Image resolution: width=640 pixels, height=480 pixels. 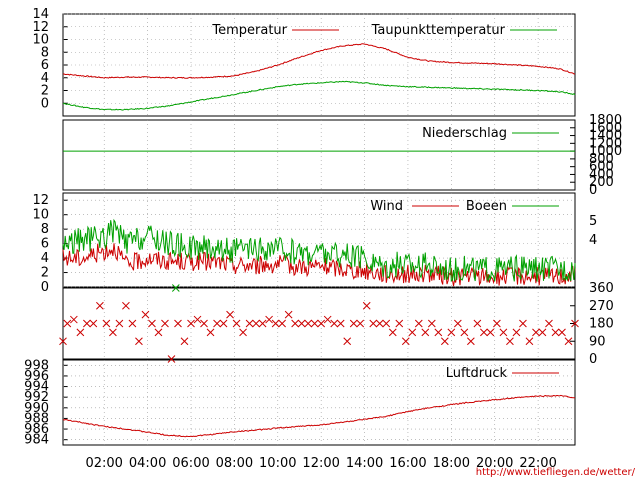 I want to click on y-tick-label: 800, so click(x=601, y=159).